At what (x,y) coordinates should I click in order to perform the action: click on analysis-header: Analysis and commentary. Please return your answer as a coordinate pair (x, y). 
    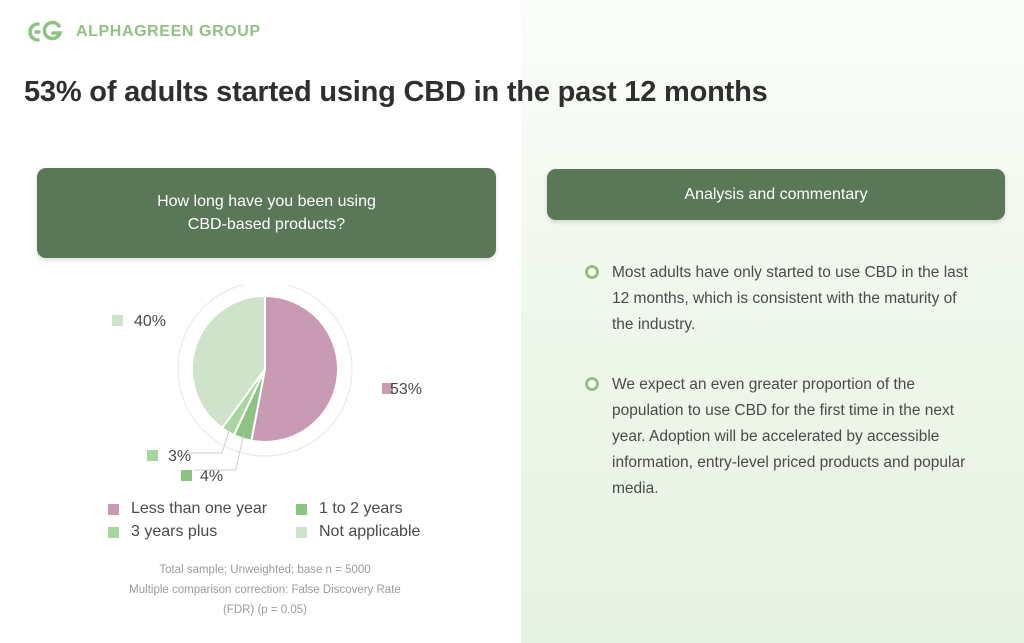
    Looking at the image, I should click on (776, 194).